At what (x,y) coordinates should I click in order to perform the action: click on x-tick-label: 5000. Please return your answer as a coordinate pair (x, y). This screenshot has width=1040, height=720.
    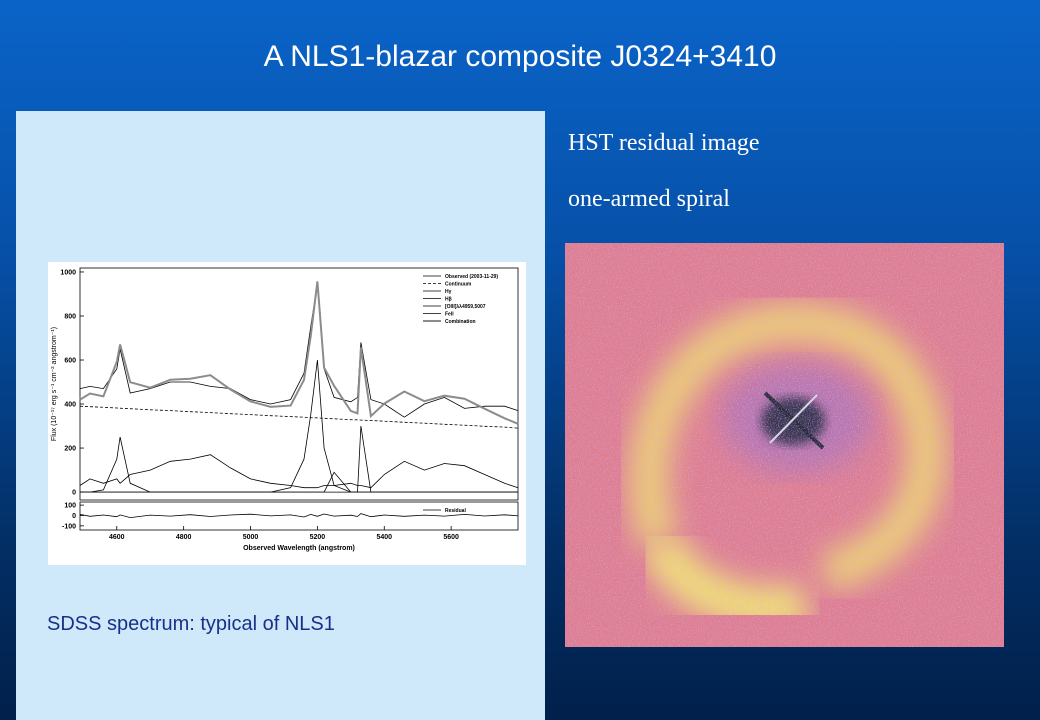
    Looking at the image, I should click on (251, 537).